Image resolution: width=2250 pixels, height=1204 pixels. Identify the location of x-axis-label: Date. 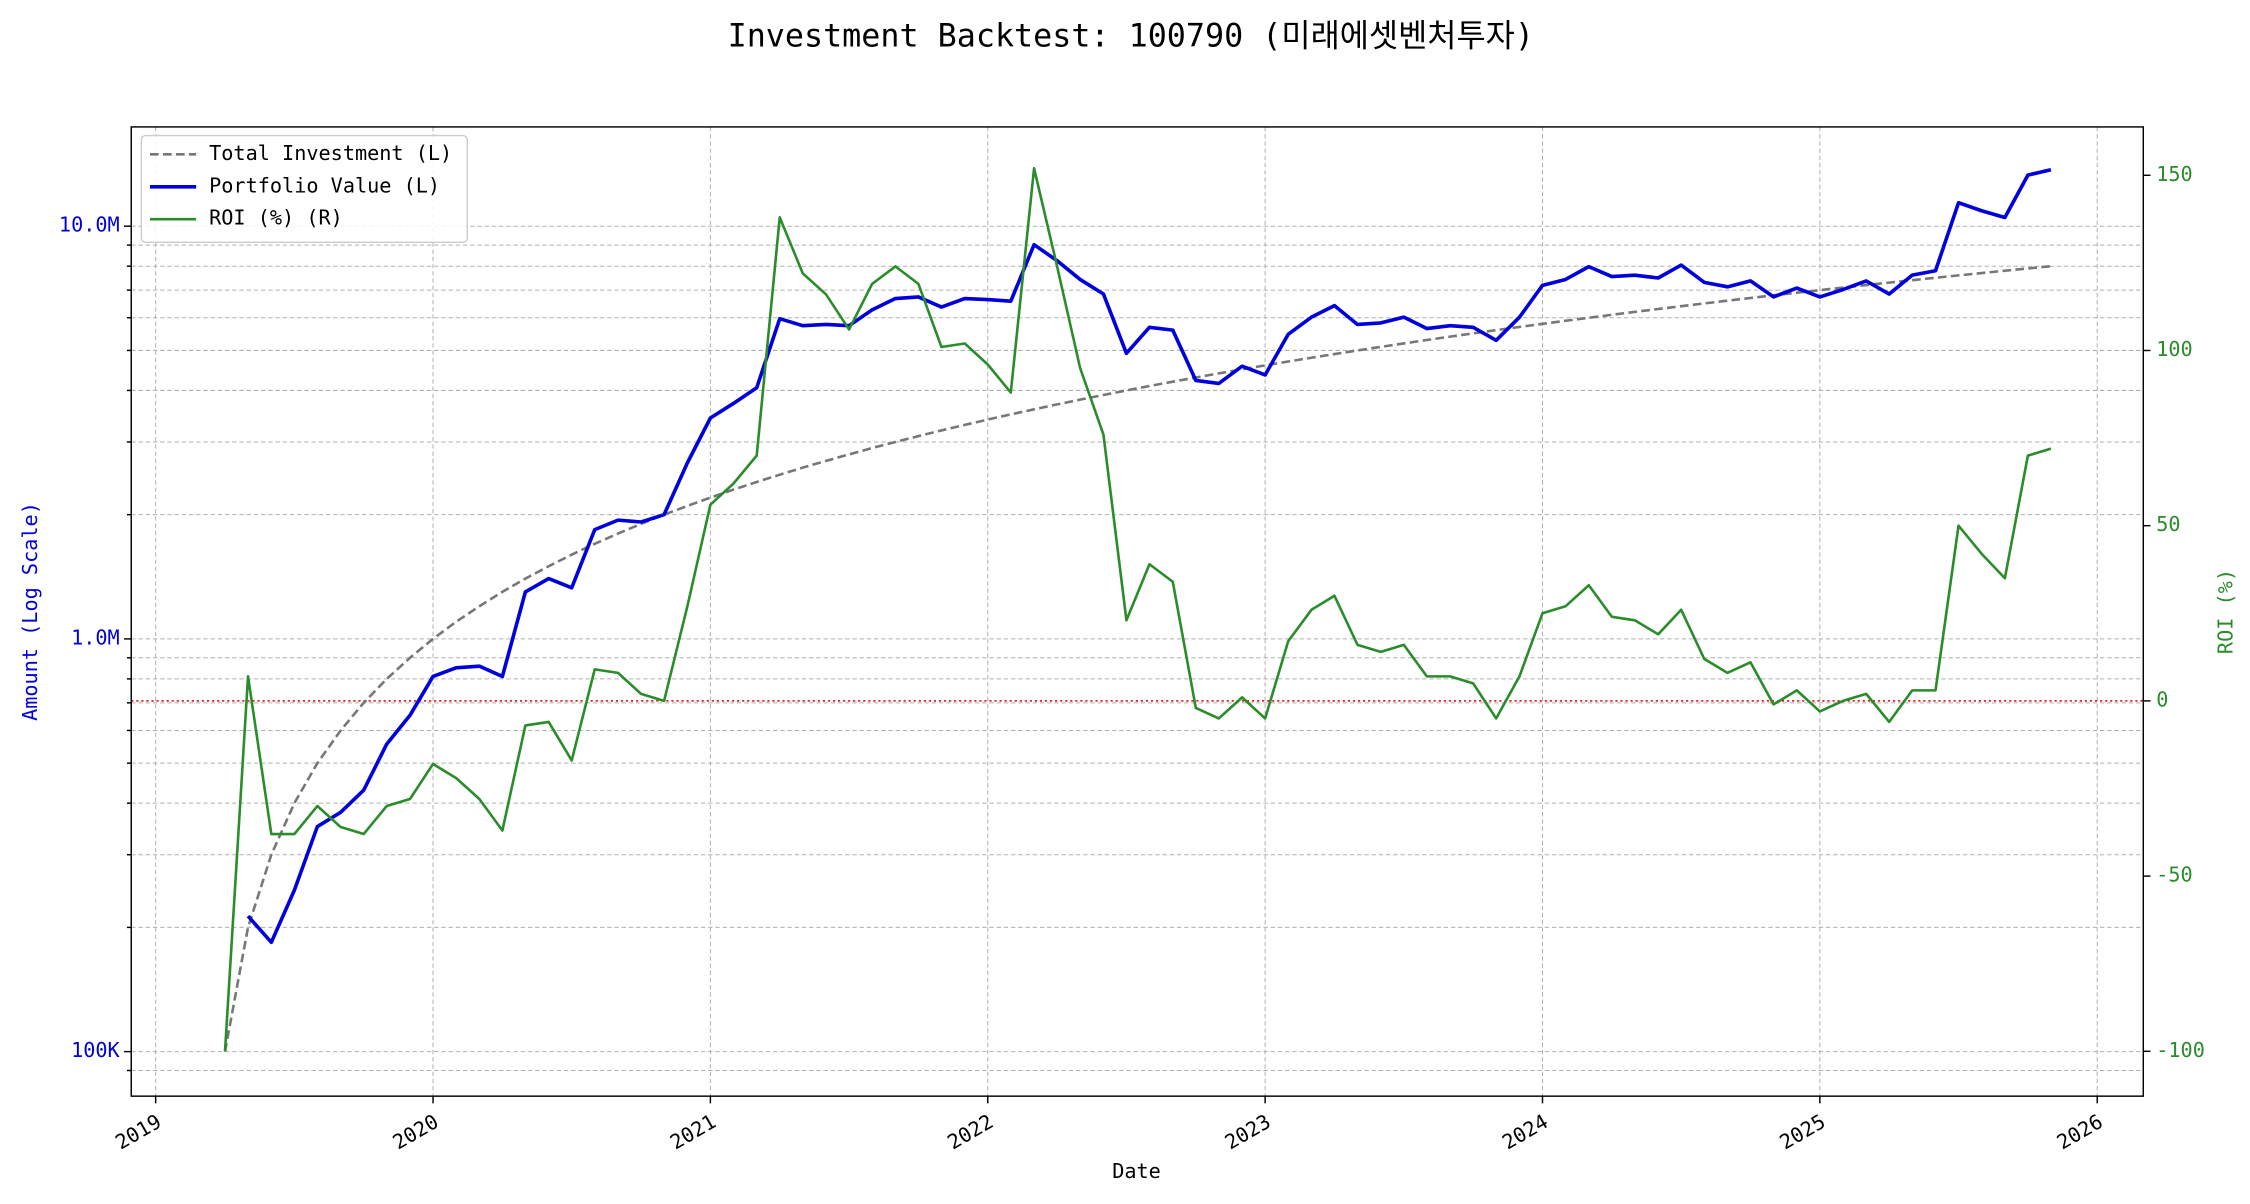
(1136, 1171).